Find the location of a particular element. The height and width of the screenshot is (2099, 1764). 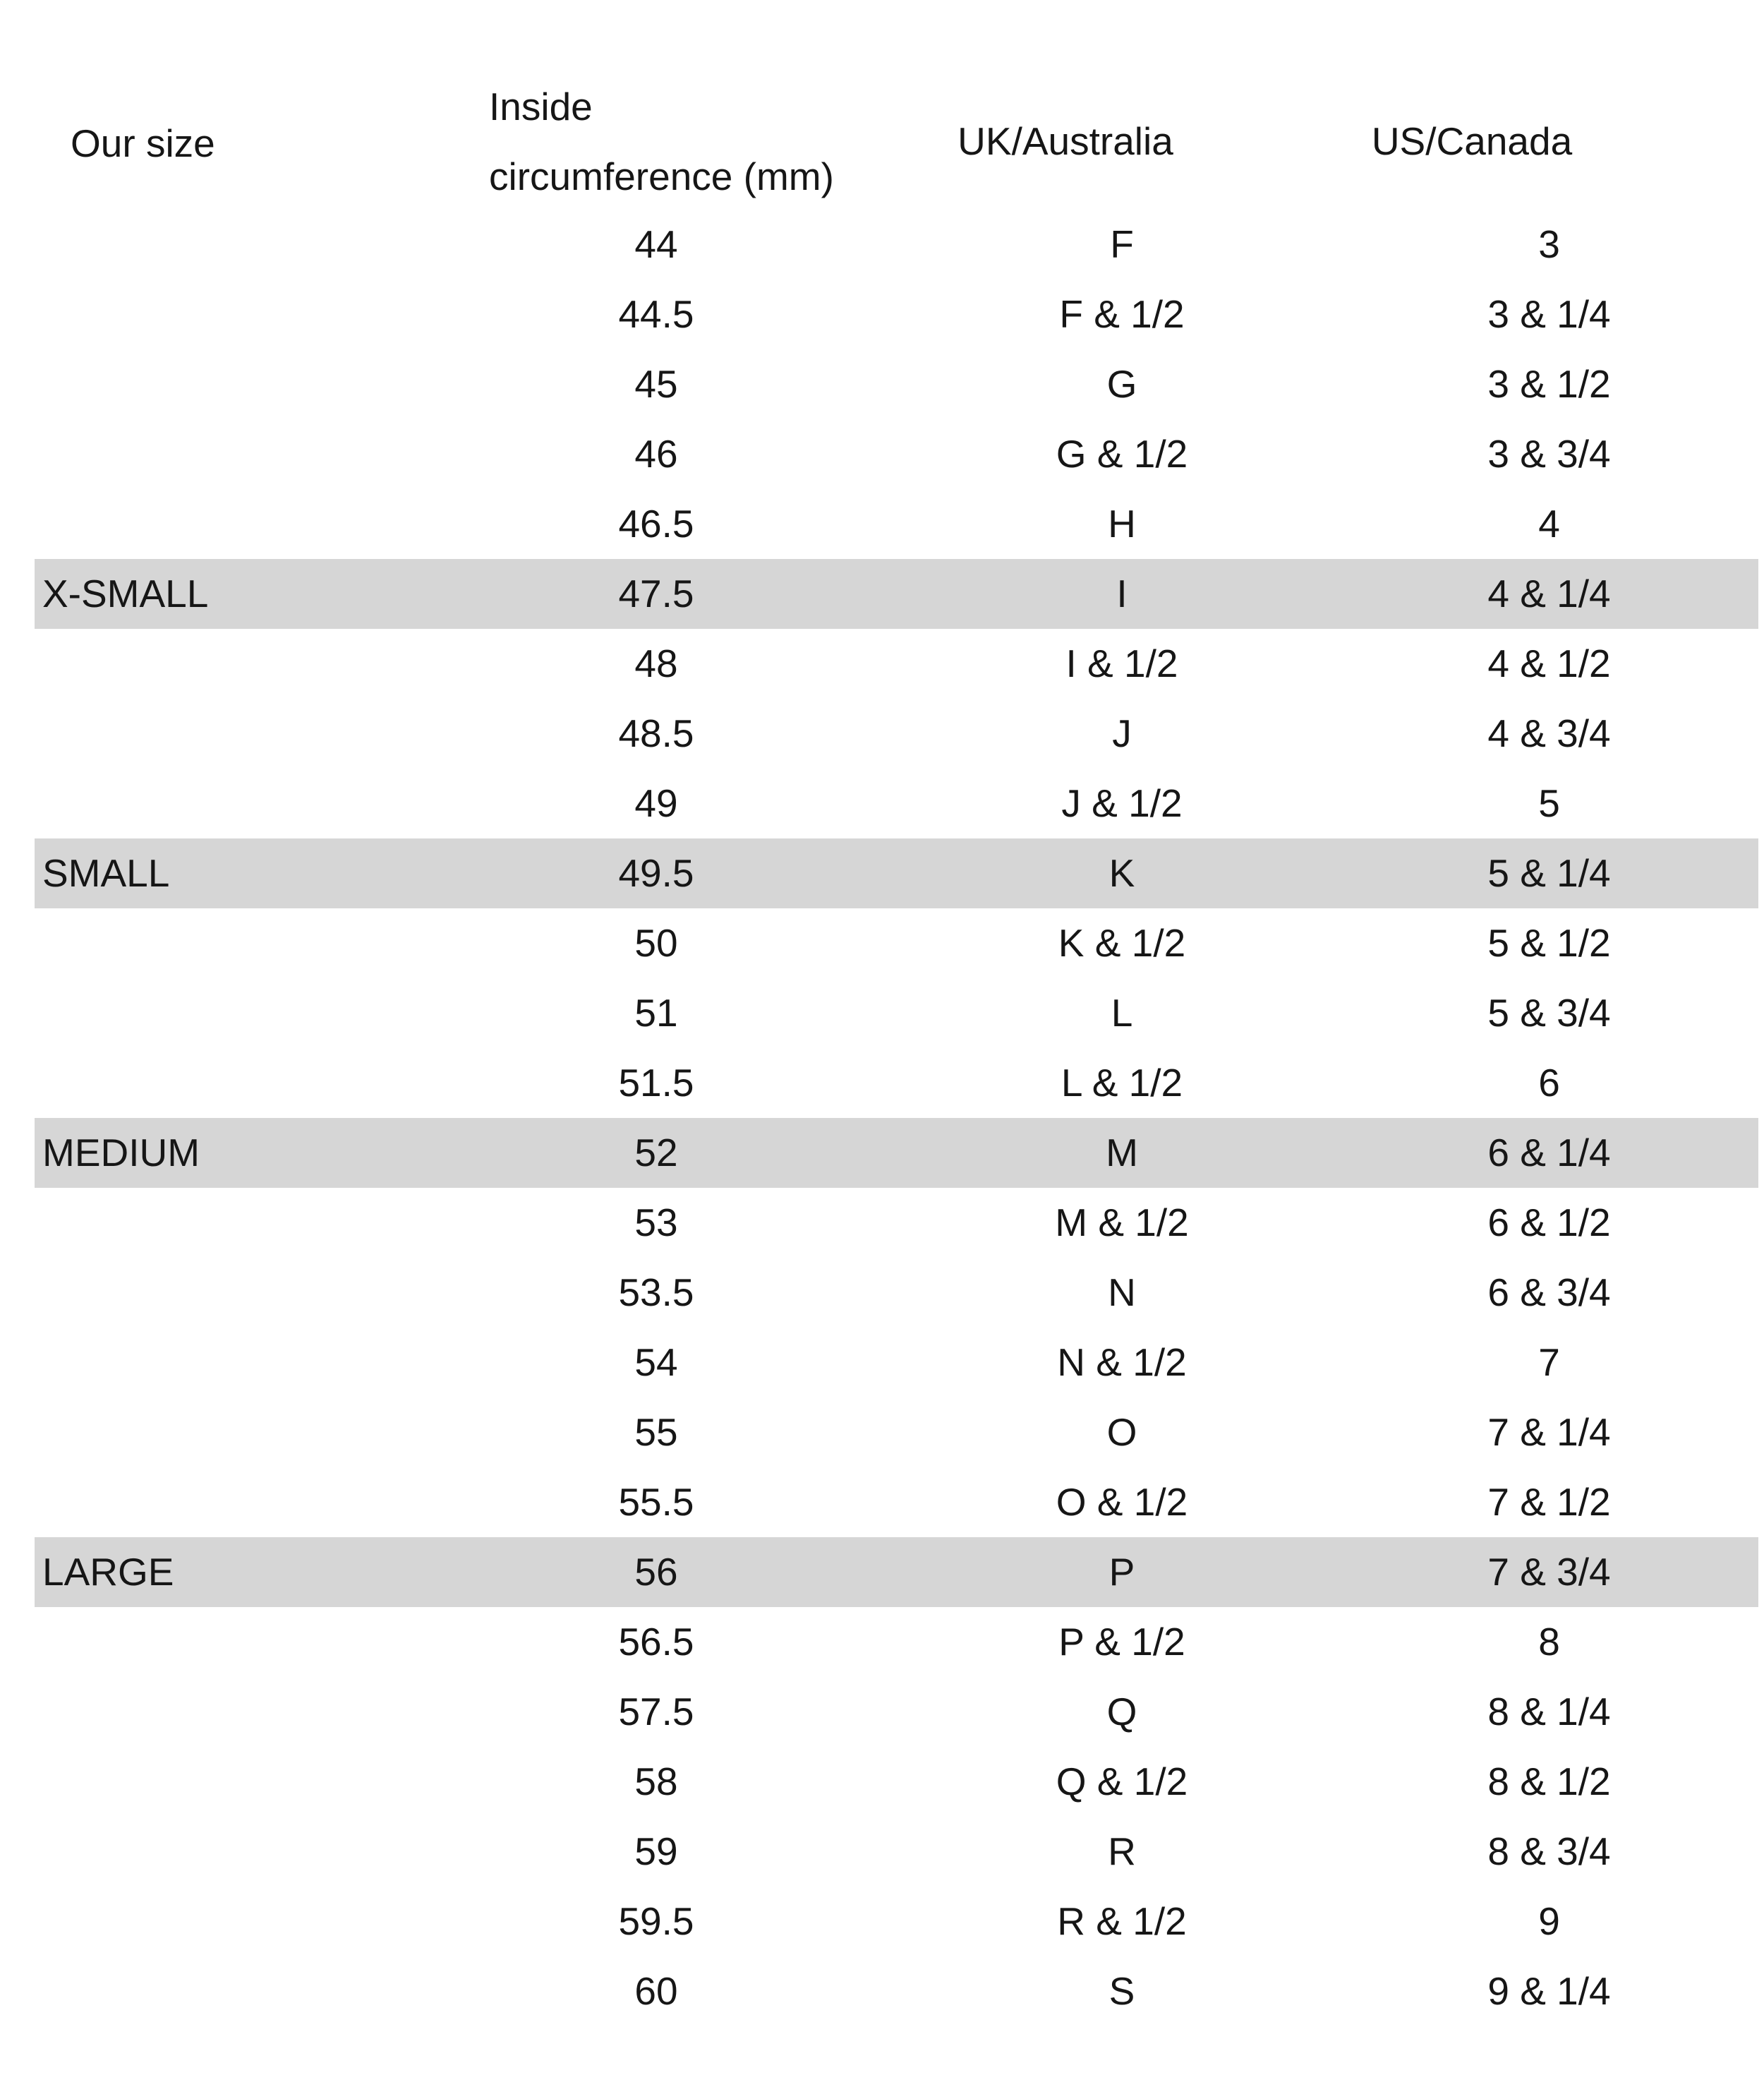

cell-circumference: 46.5 is located at coordinates (656, 524).